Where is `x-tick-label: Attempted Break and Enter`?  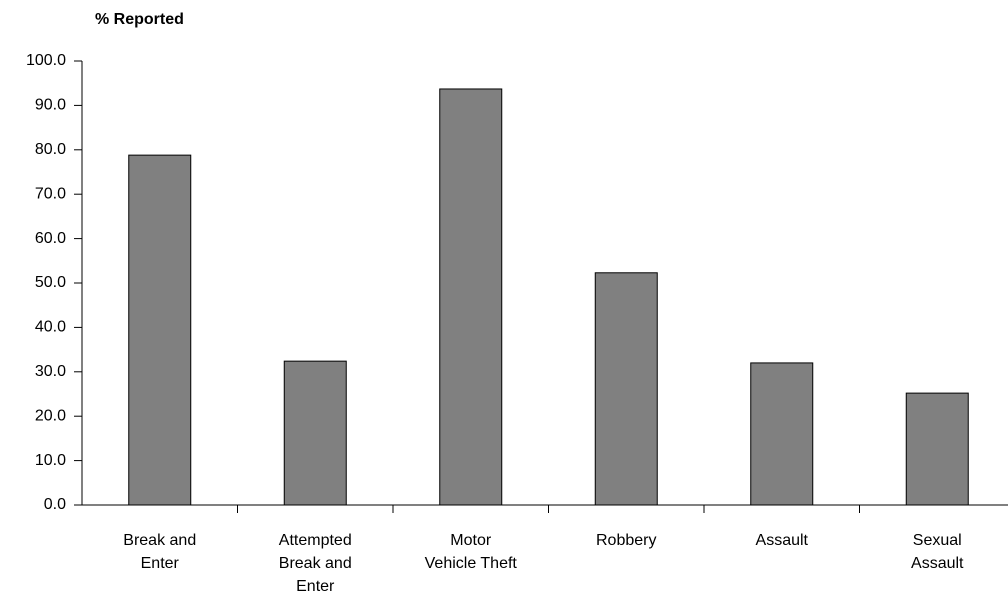
x-tick-label: Attempted Break and Enter is located at coordinates (315, 563).